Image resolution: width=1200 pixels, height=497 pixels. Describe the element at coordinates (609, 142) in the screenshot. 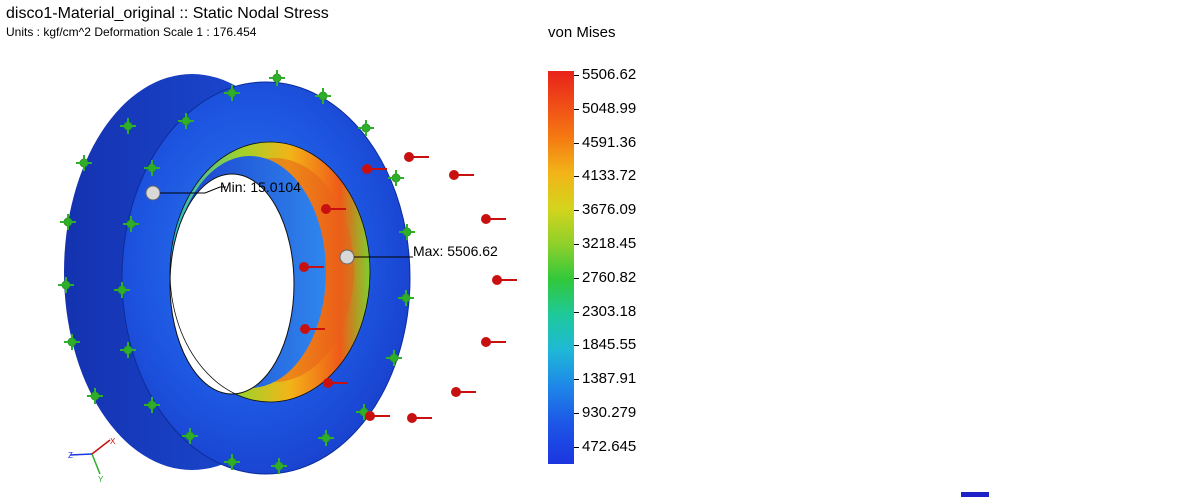

I see `legend-tick-label: 4591.36` at that location.